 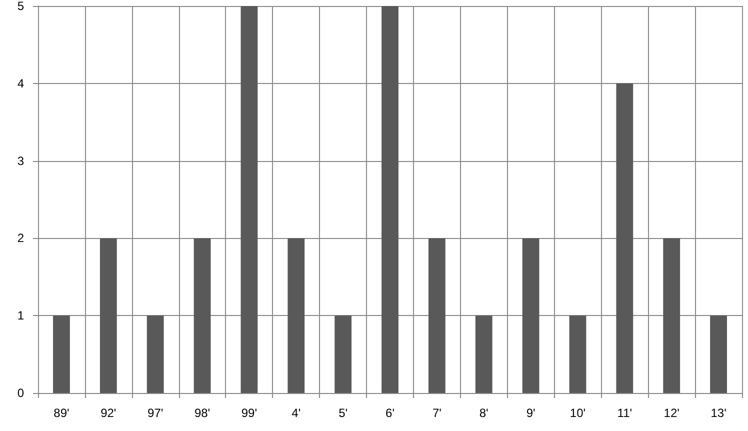 I want to click on x-tick-label: 97', so click(x=156, y=413).